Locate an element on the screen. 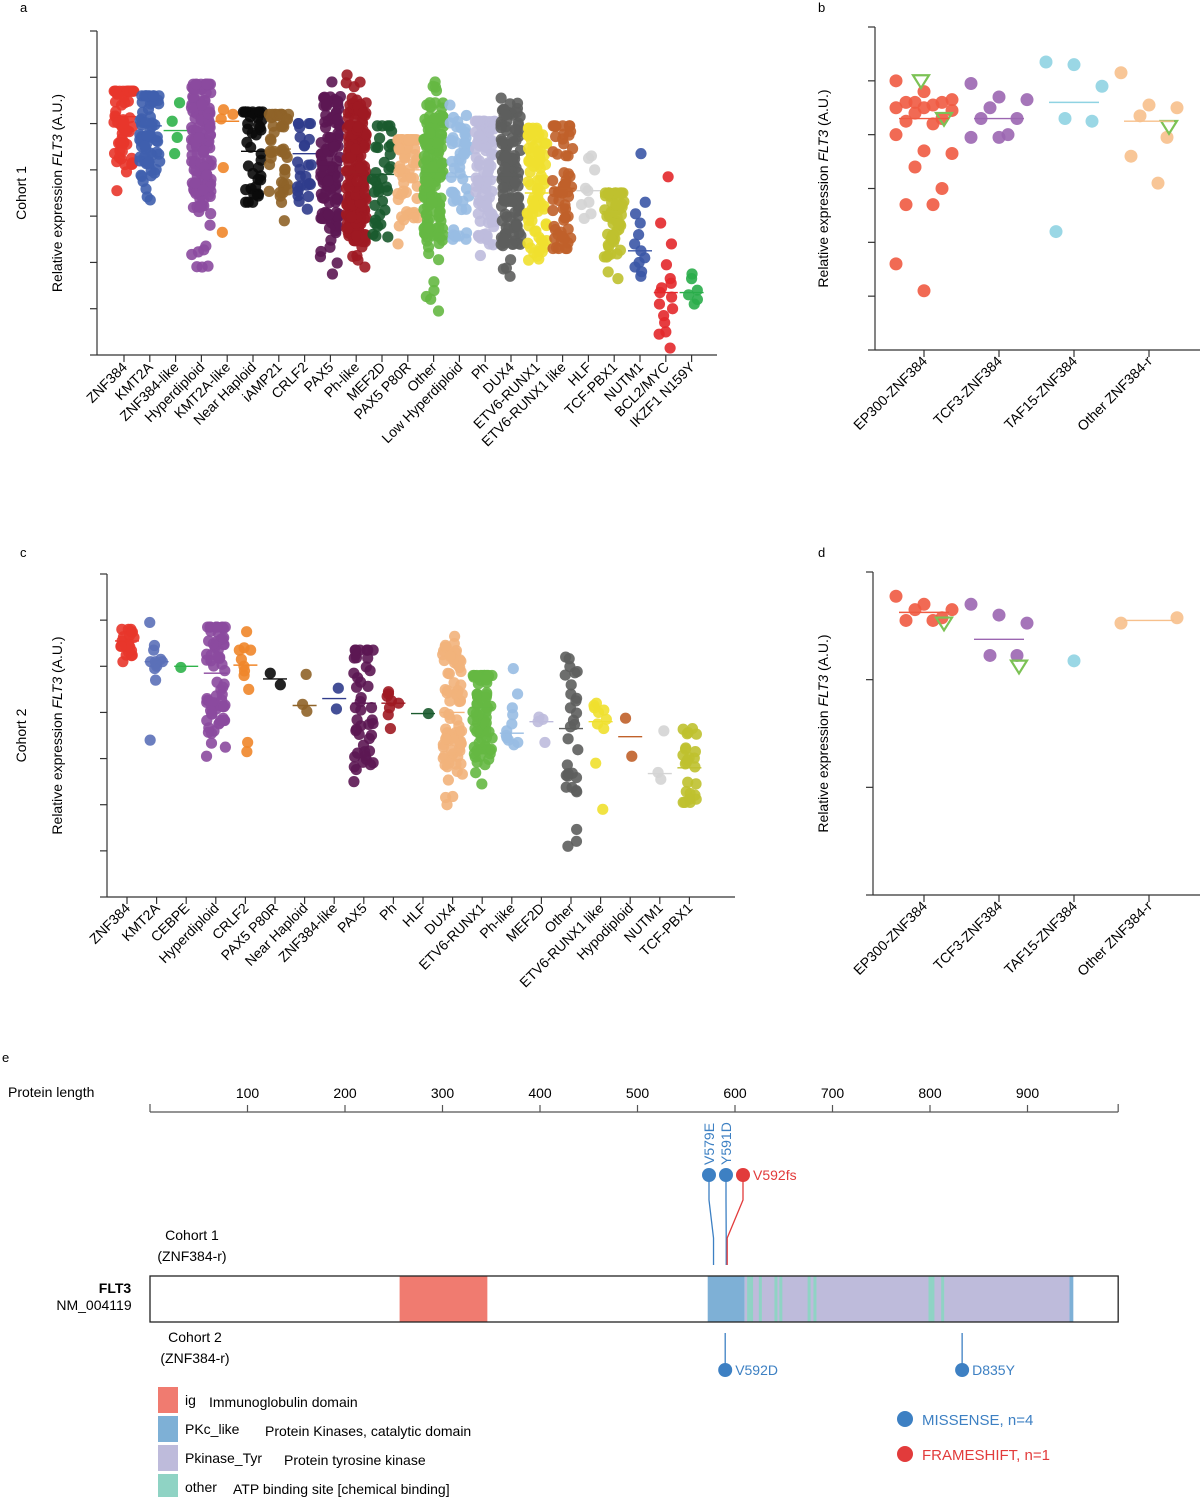  mutation-label: V592D is located at coordinates (756, 1370).